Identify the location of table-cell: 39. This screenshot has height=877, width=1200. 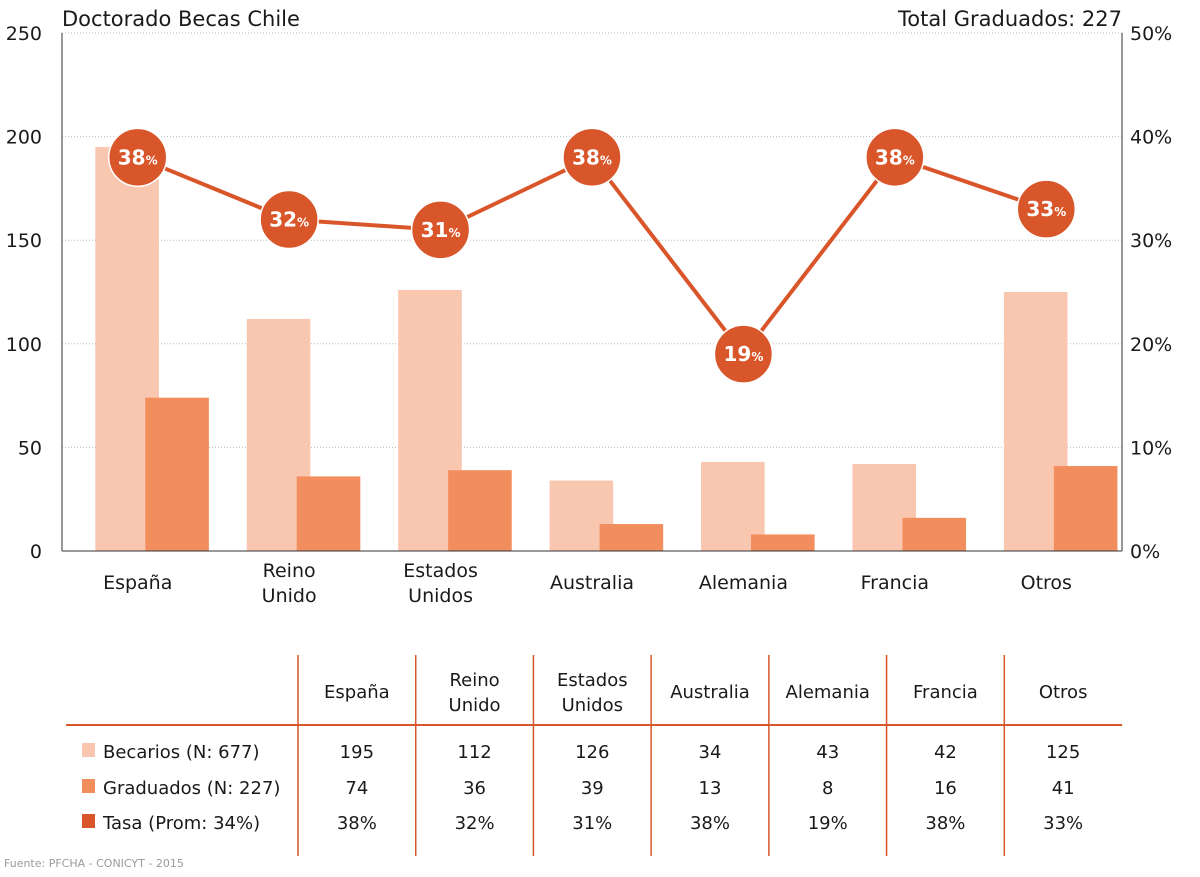
(592, 788).